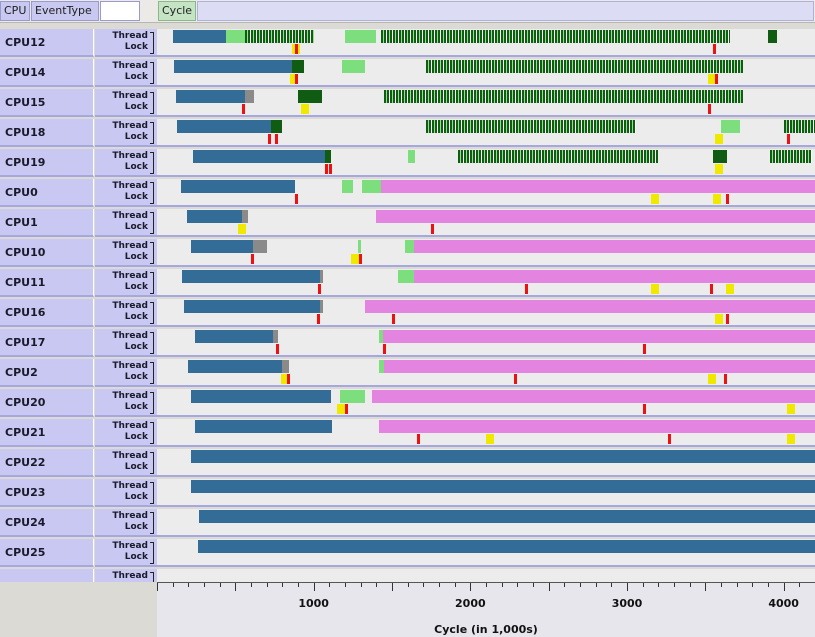 The width and height of the screenshot is (815, 637). Describe the element at coordinates (47, 73) in the screenshot. I see `cpu-row-header: CPU14` at that location.